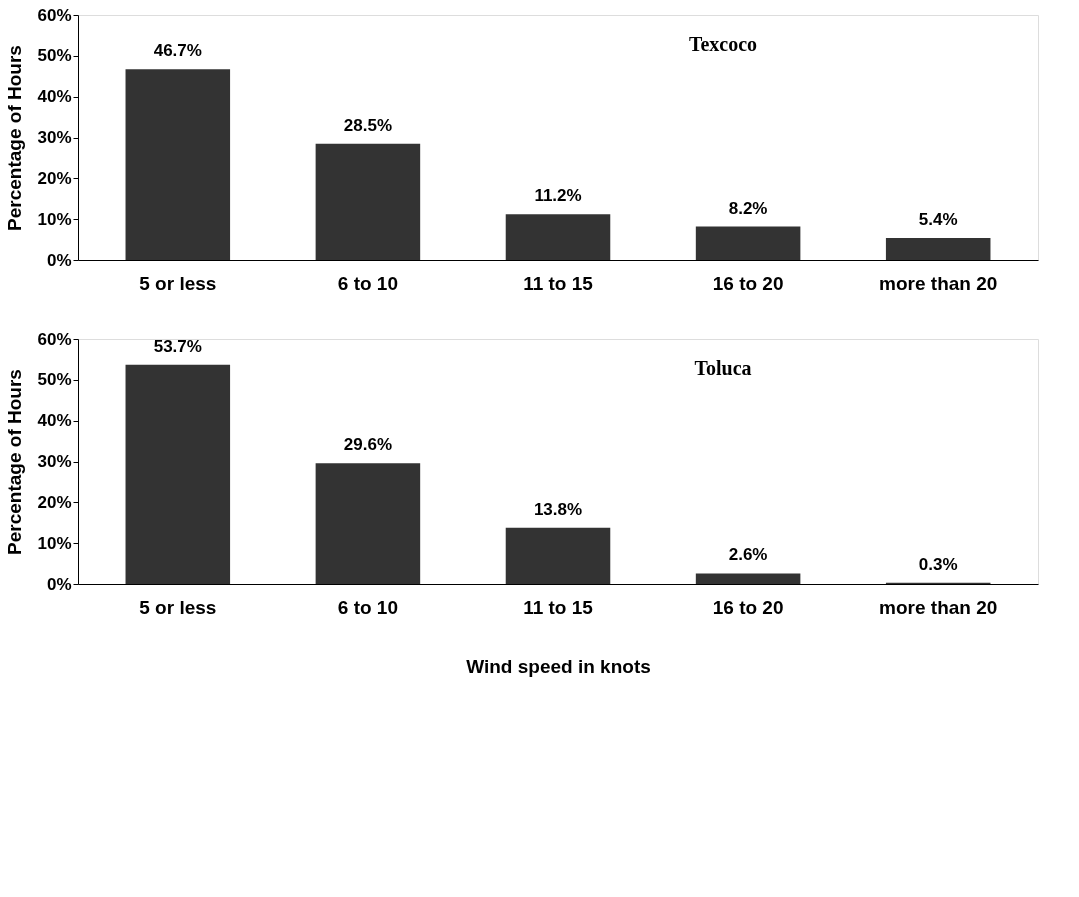 This screenshot has width=1079, height=897. What do you see at coordinates (367, 445) in the screenshot?
I see `data-label: 29.6%` at bounding box center [367, 445].